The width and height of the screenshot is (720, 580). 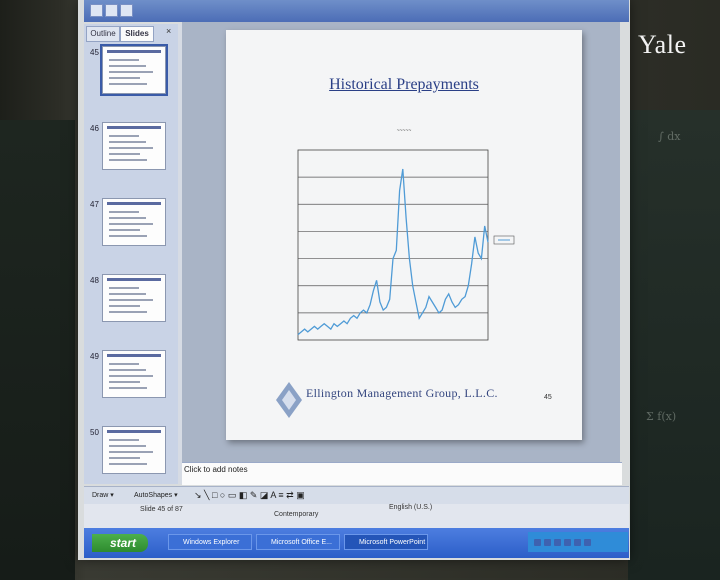 I want to click on prepayment-chart, so click(x=406, y=245).